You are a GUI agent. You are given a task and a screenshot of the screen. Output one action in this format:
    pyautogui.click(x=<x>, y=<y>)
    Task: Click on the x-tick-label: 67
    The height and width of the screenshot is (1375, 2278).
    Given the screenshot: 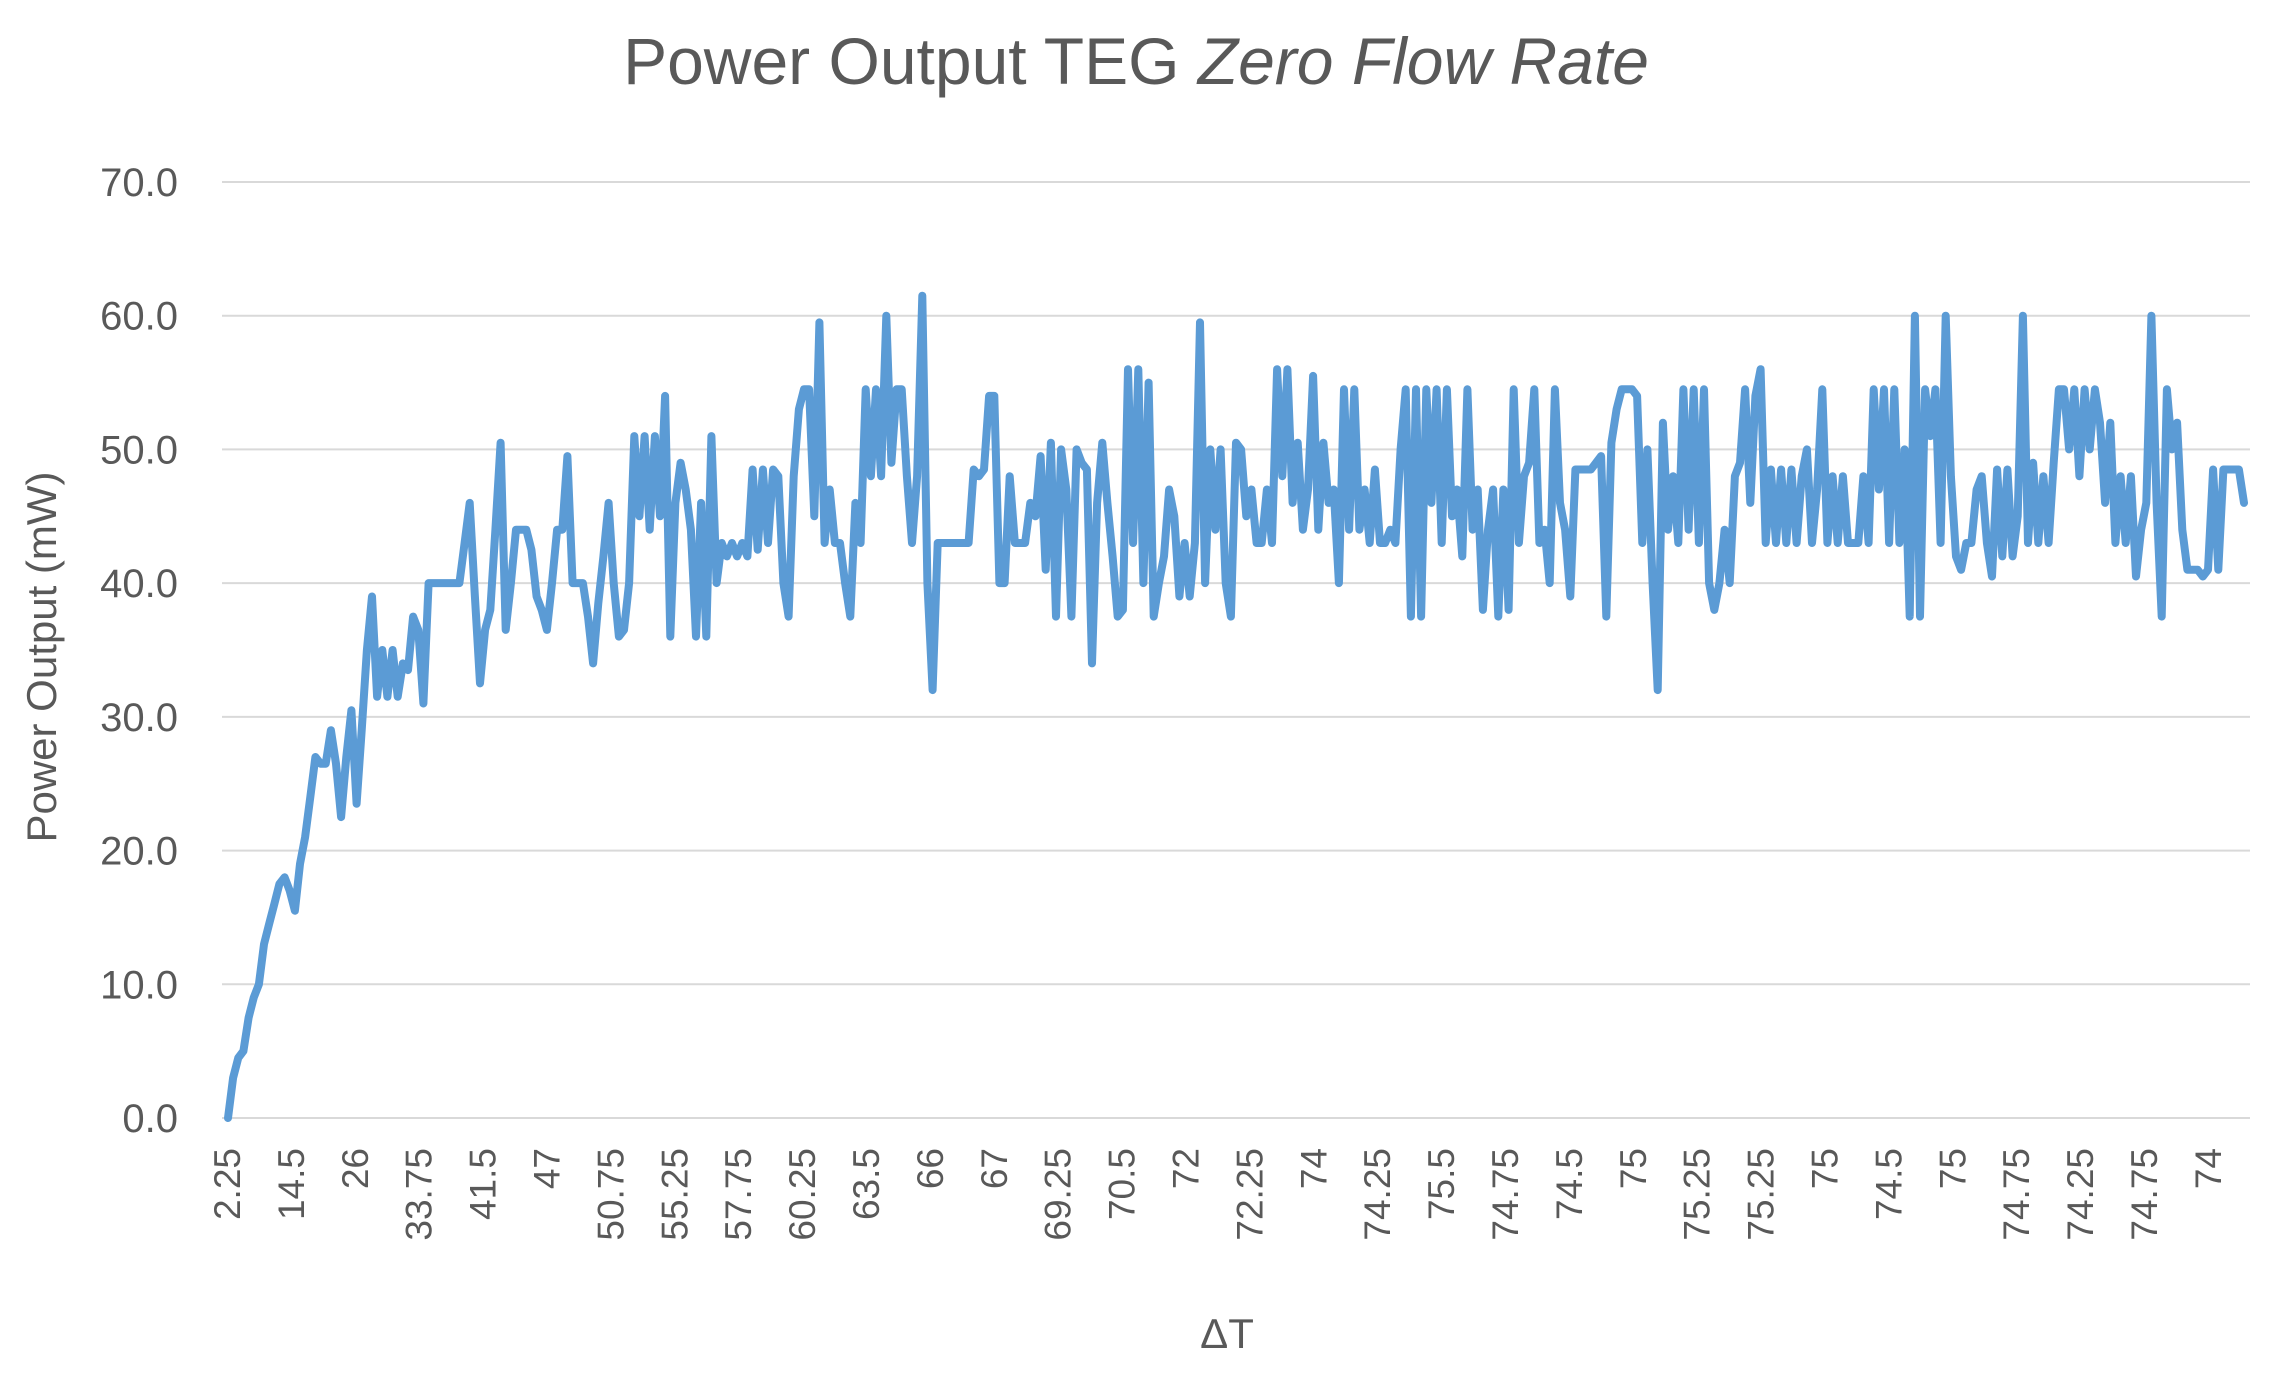 What is the action you would take?
    pyautogui.click(x=994, y=1168)
    